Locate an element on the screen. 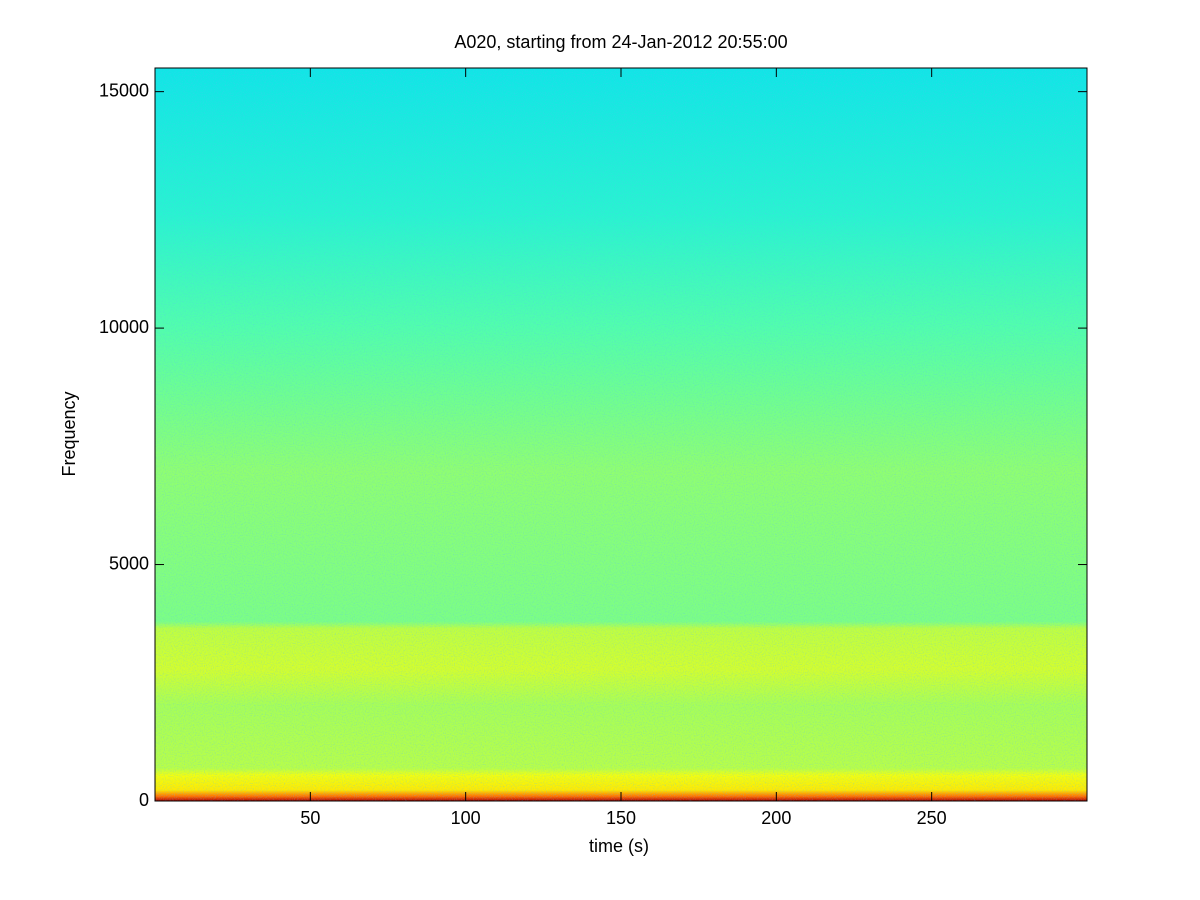 The width and height of the screenshot is (1200, 900). y-tick-label: 5000 is located at coordinates (129, 563).